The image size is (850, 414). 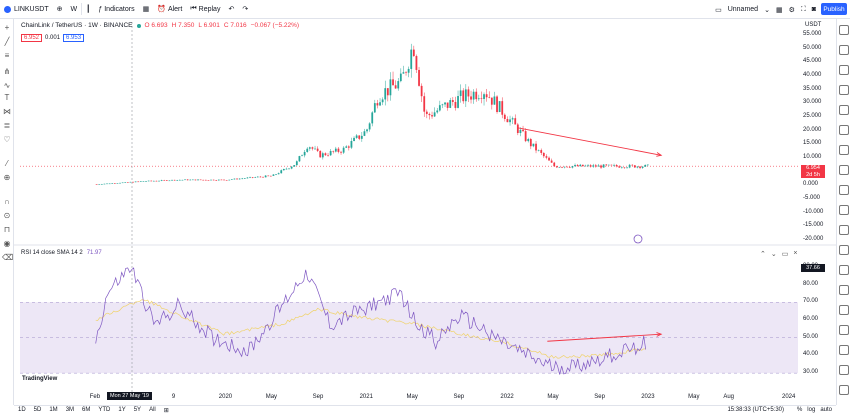 What do you see at coordinates (7, 163) in the screenshot?
I see `ruler-icon: ⁄` at bounding box center [7, 163].